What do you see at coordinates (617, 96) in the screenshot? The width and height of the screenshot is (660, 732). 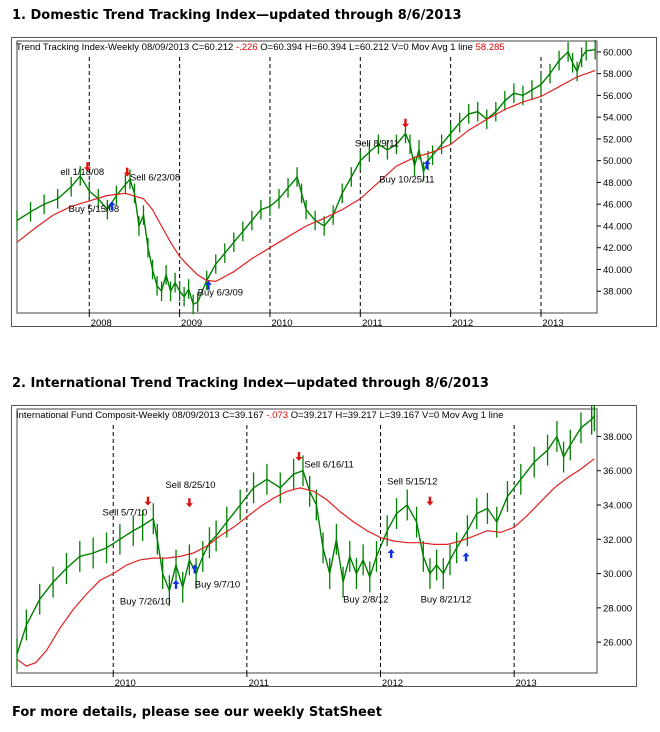 I see `y-tick-label: 56.000` at bounding box center [617, 96].